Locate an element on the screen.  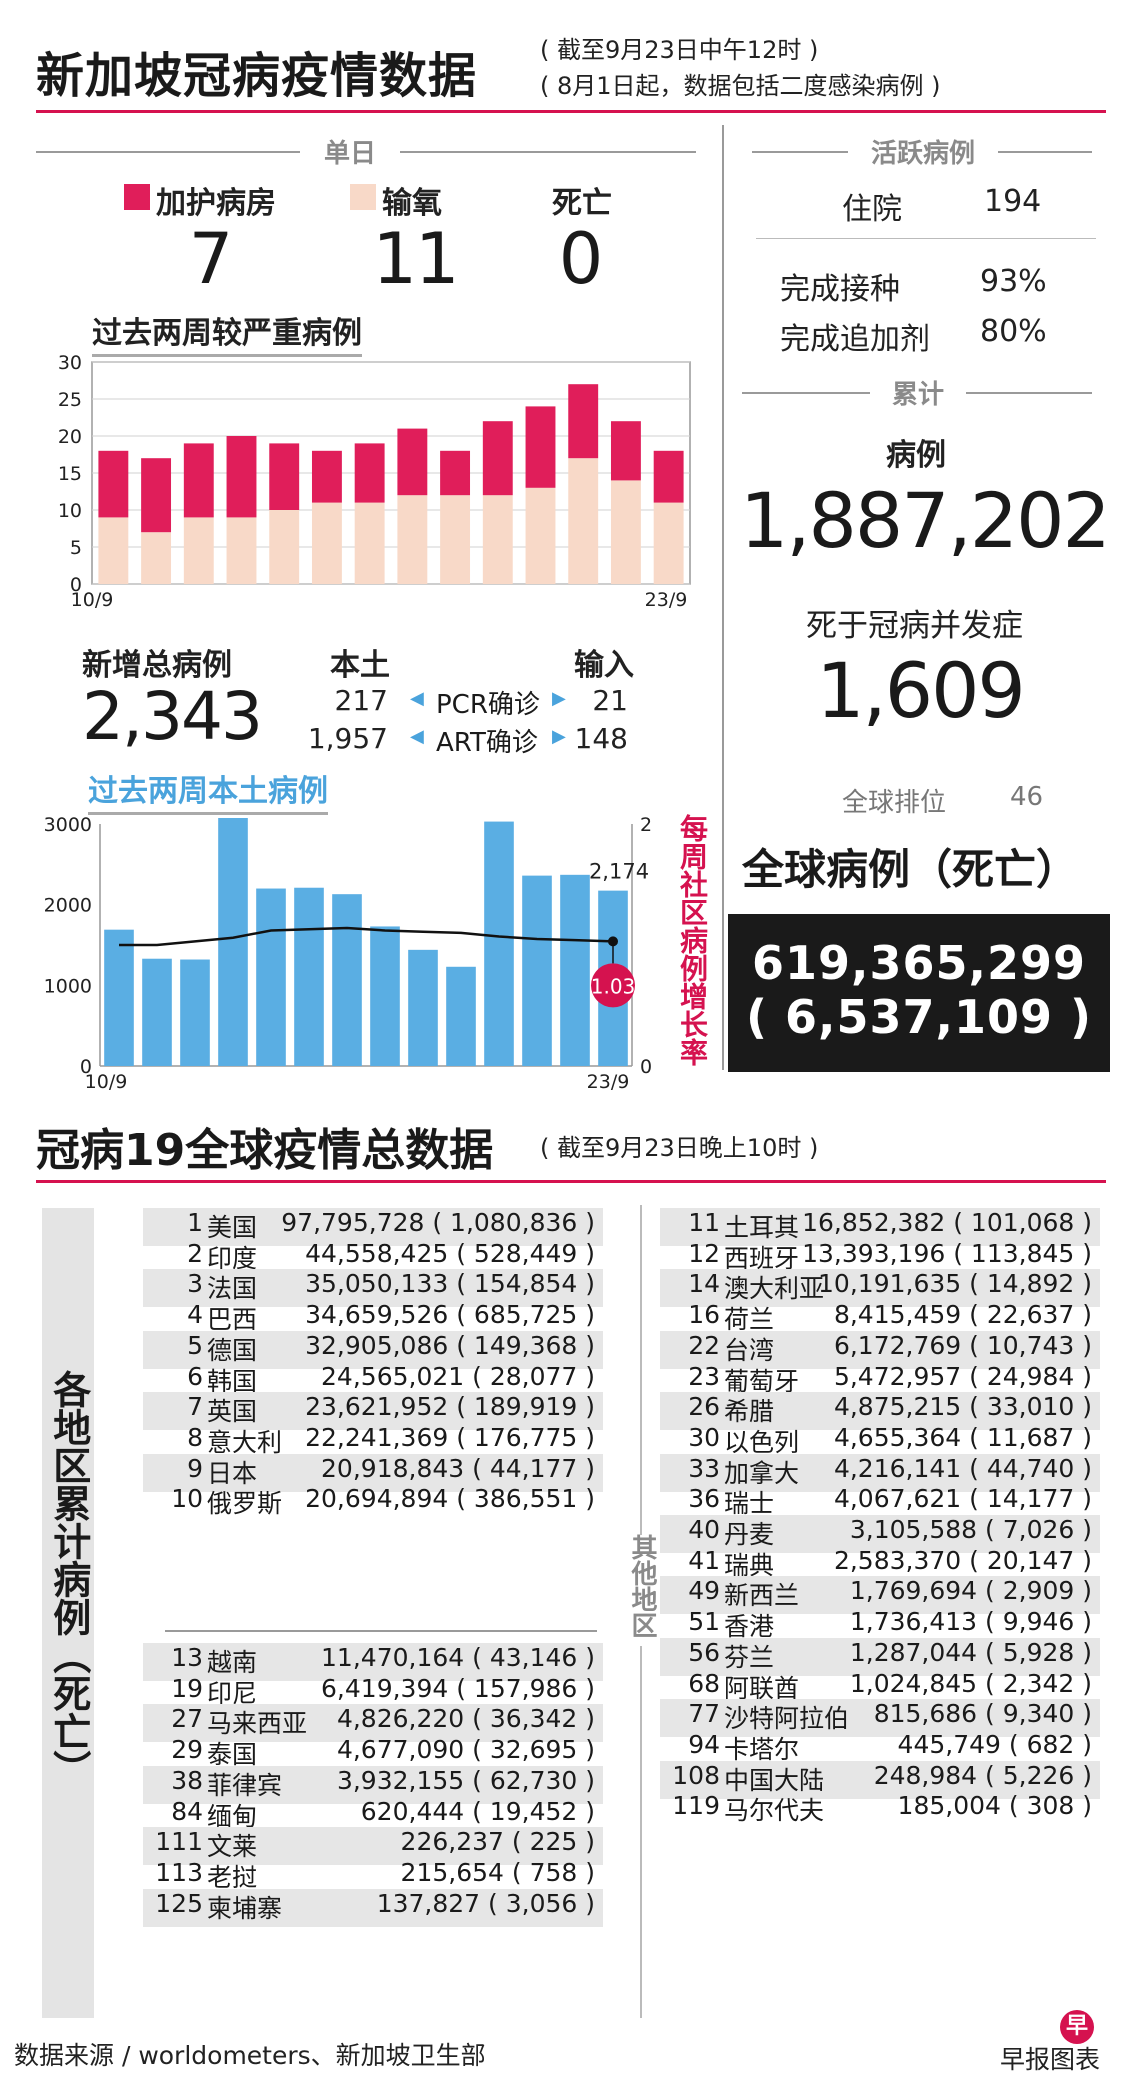
y-tick-label: 2000 is located at coordinates (68, 906).